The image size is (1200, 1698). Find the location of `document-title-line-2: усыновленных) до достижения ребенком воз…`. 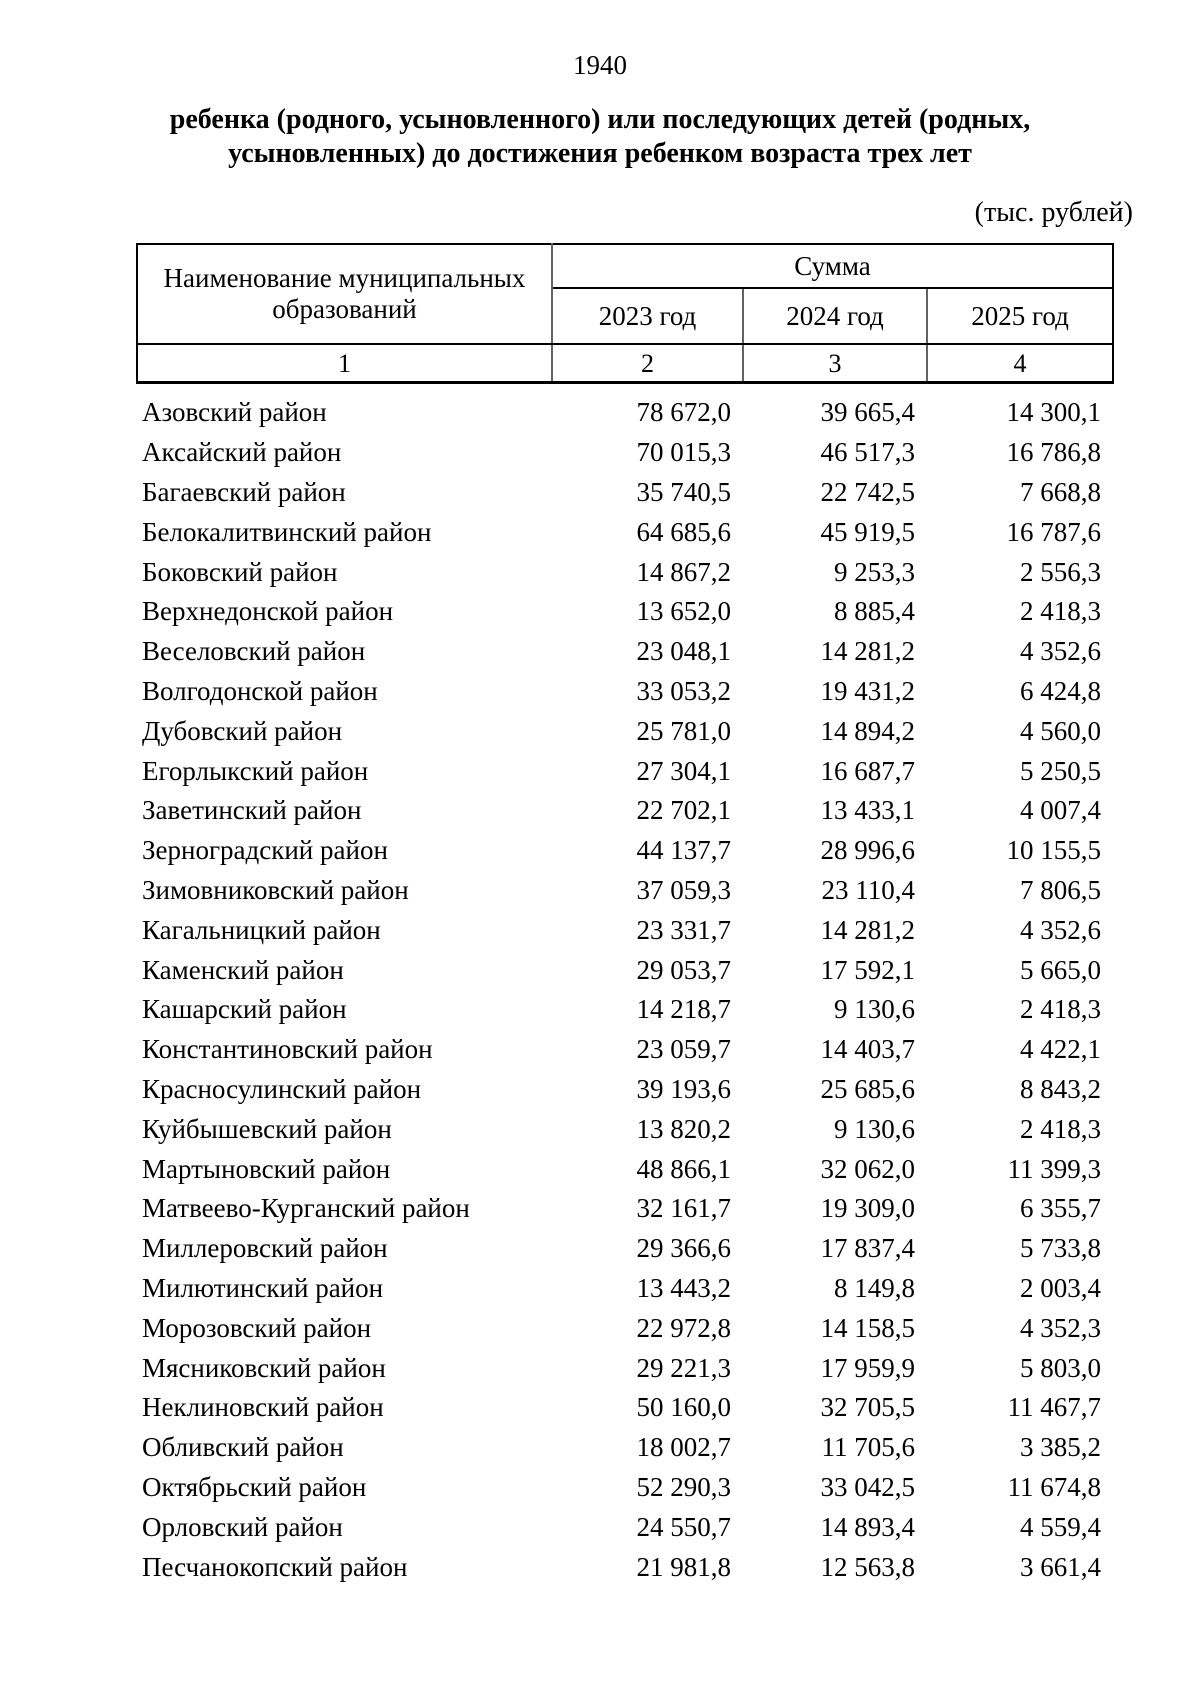

document-title-line-2: усыновленных) до достижения ребенком воз… is located at coordinates (600, 153).